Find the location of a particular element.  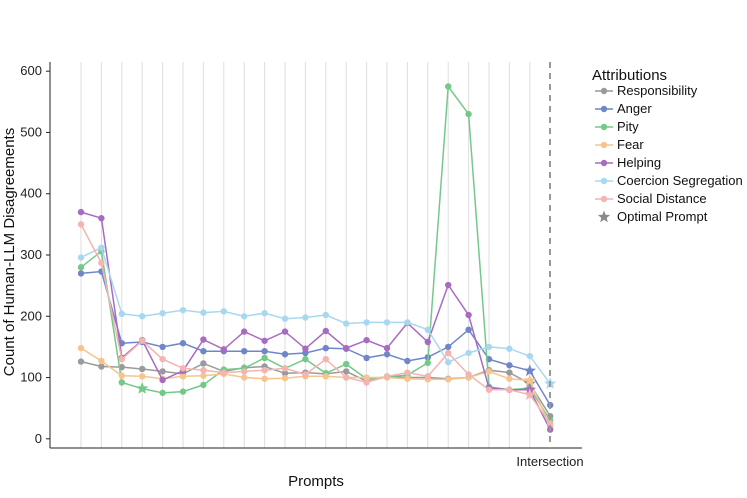

legend-item-pity: Pity is located at coordinates (617, 126).